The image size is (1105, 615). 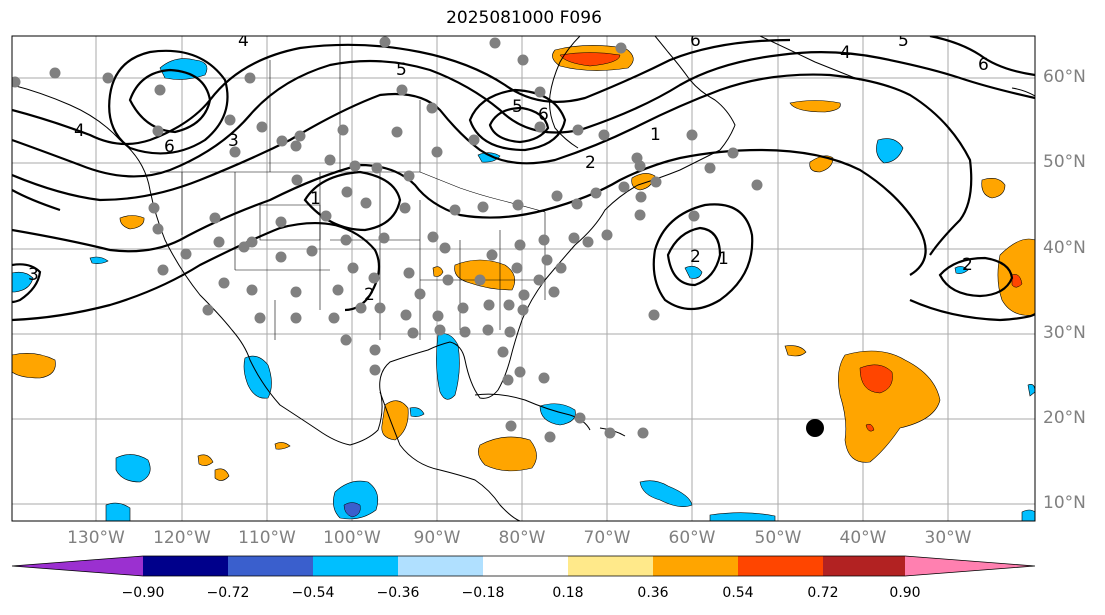 What do you see at coordinates (823, 593) in the screenshot?
I see `colorbar-tick: 0.72` at bounding box center [823, 593].